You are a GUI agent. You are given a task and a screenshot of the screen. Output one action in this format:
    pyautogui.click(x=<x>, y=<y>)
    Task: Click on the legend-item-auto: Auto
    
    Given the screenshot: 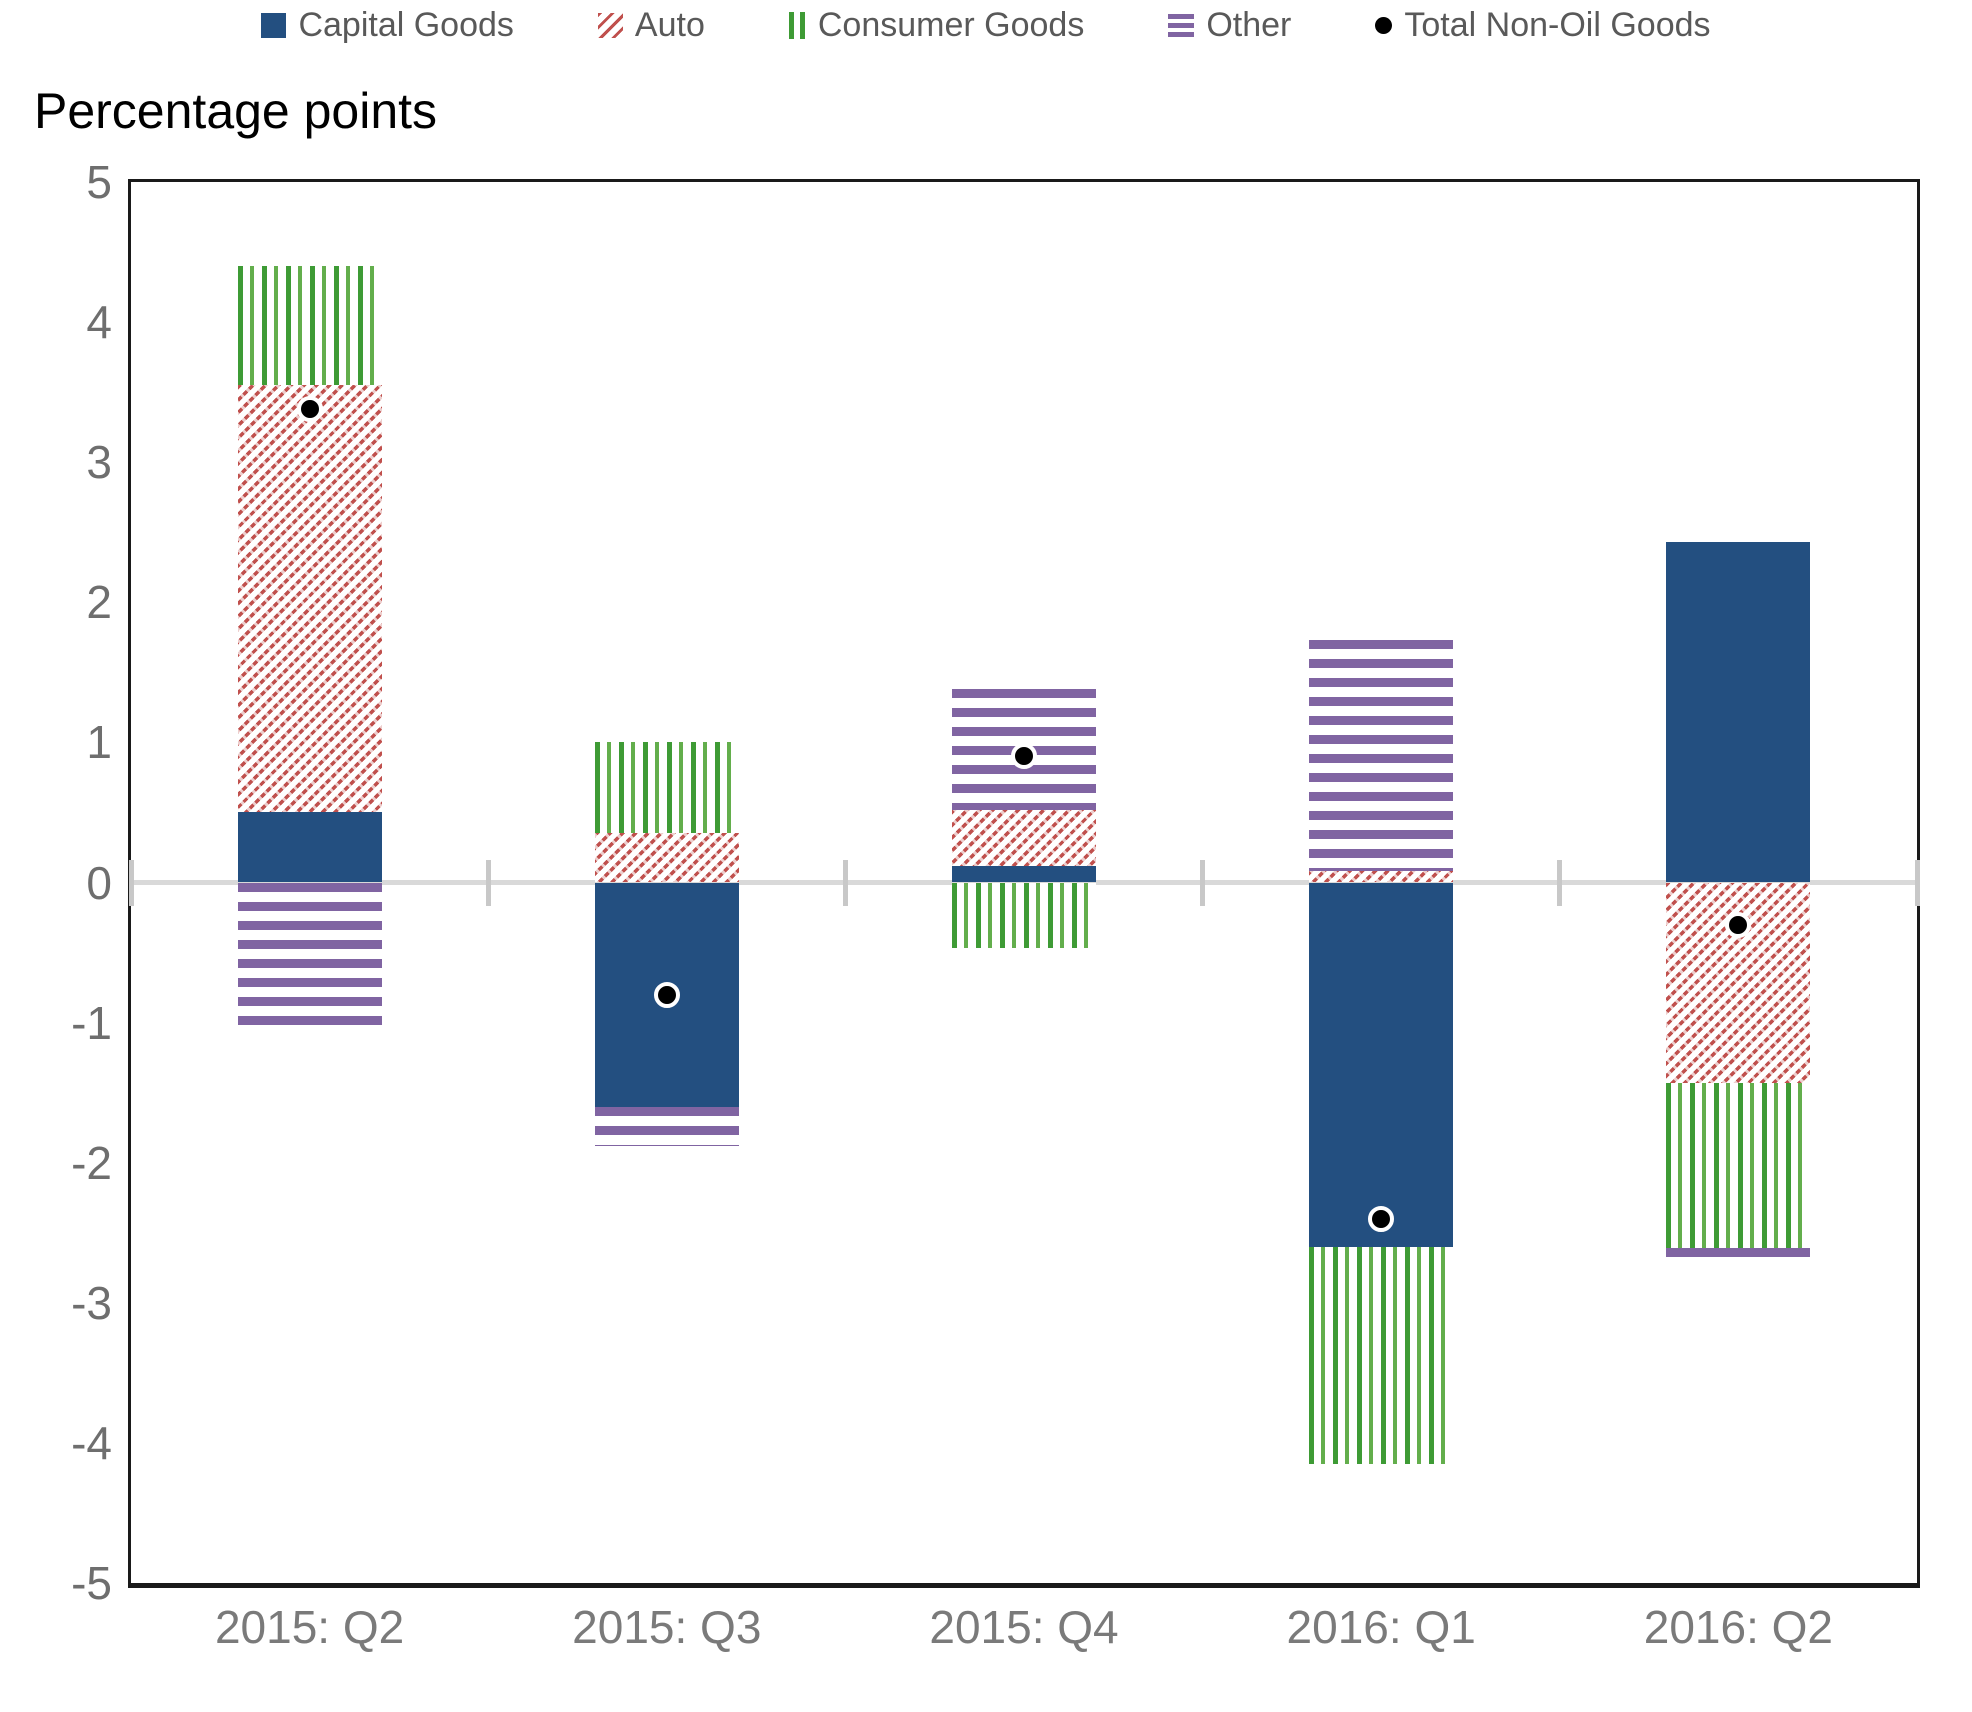 What is the action you would take?
    pyautogui.click(x=651, y=25)
    